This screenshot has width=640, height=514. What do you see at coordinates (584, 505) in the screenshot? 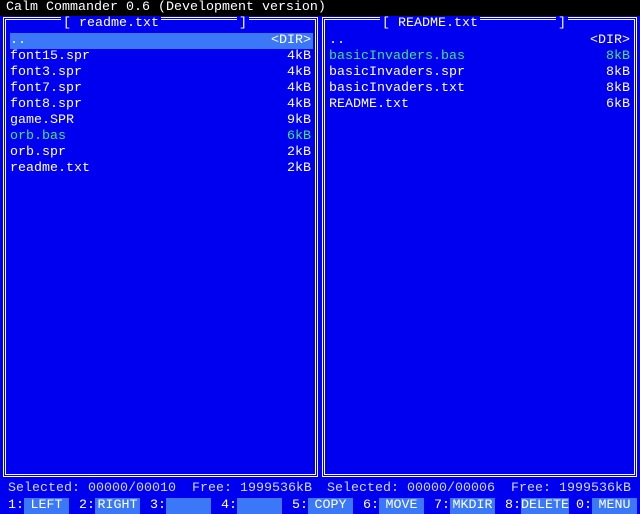
I see `key-number: 0:` at bounding box center [584, 505].